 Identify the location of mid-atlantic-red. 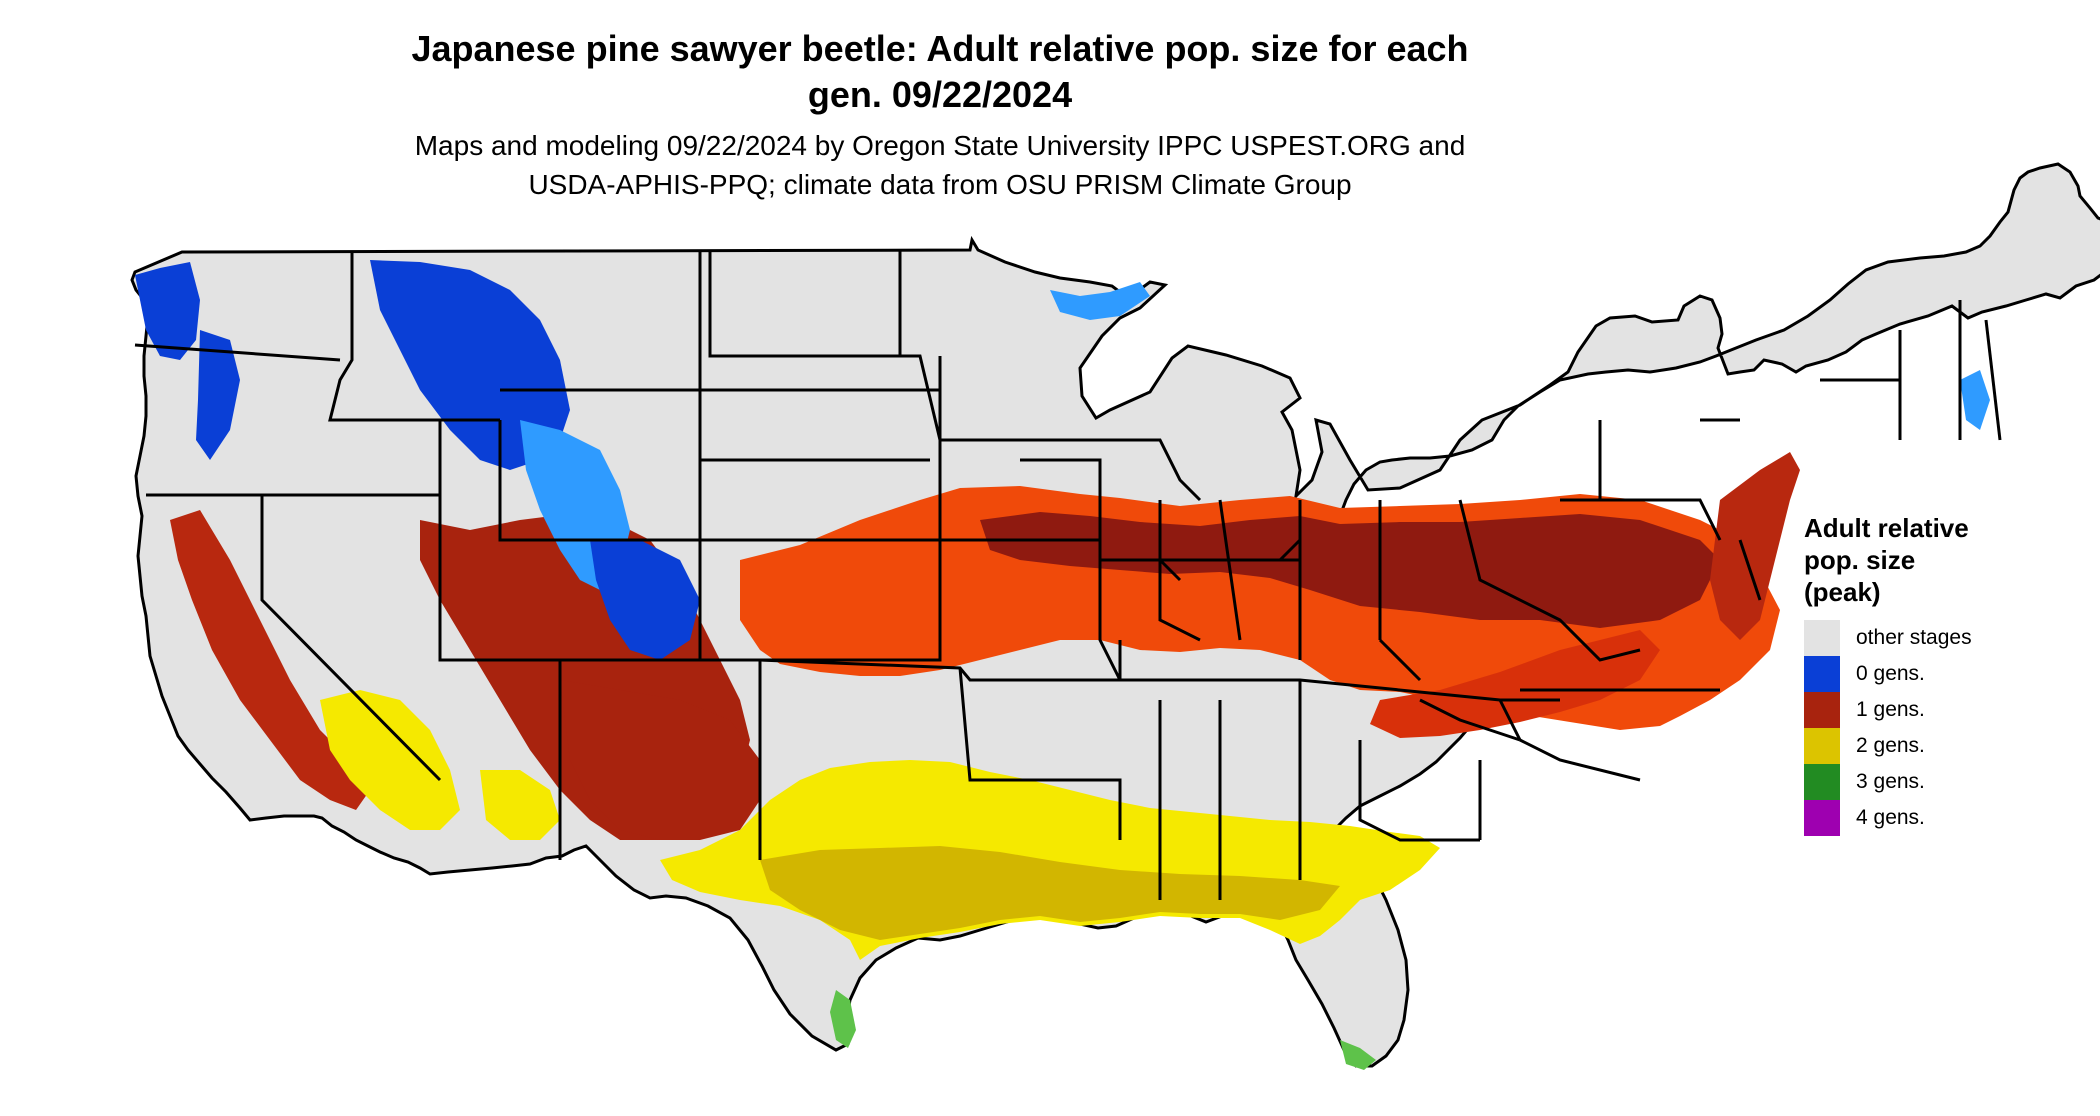
(1755, 546).